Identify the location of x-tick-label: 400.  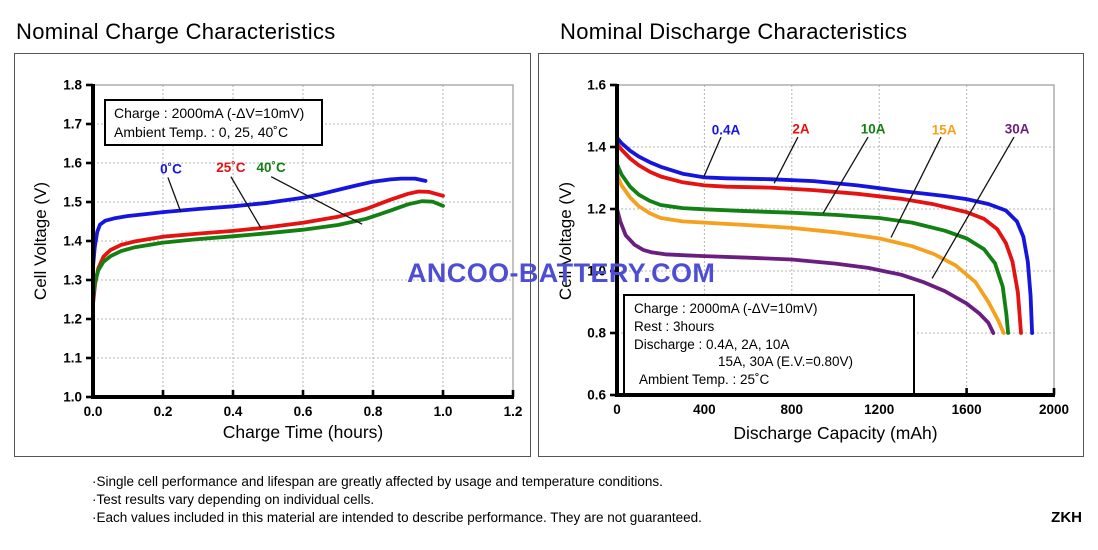
(704, 409).